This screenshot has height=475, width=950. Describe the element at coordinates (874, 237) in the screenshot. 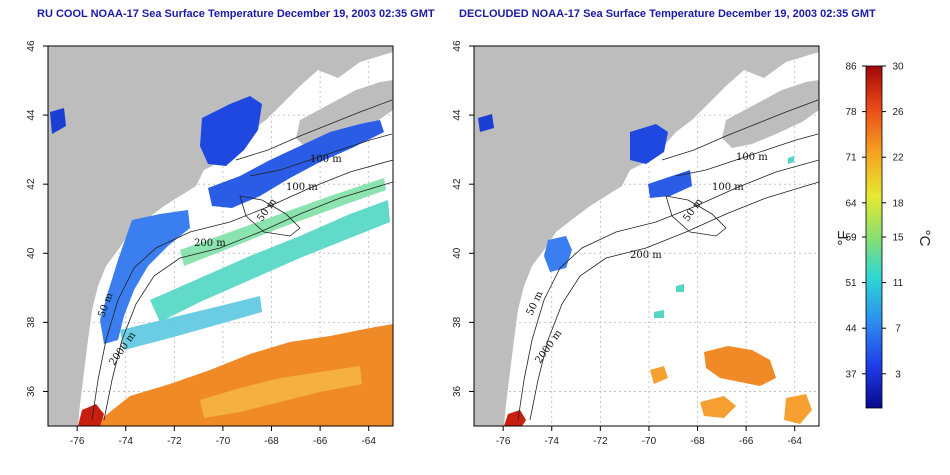

I see `colorbar-gradient` at that location.